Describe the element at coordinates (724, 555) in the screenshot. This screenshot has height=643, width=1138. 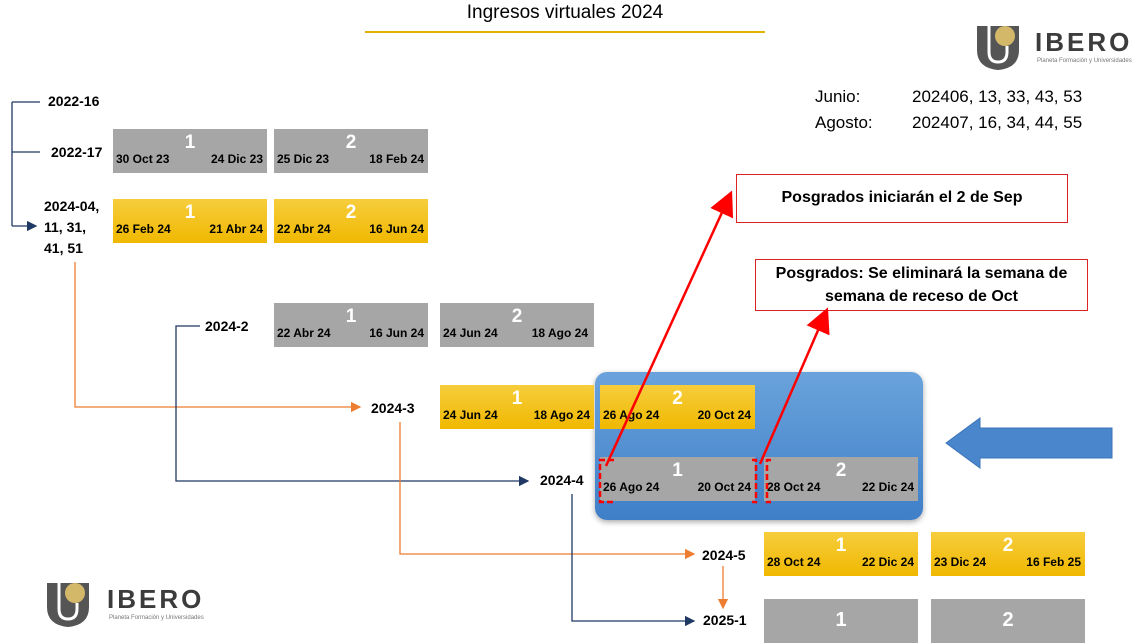
I see `cohort-2024-5: 2024-5` at that location.